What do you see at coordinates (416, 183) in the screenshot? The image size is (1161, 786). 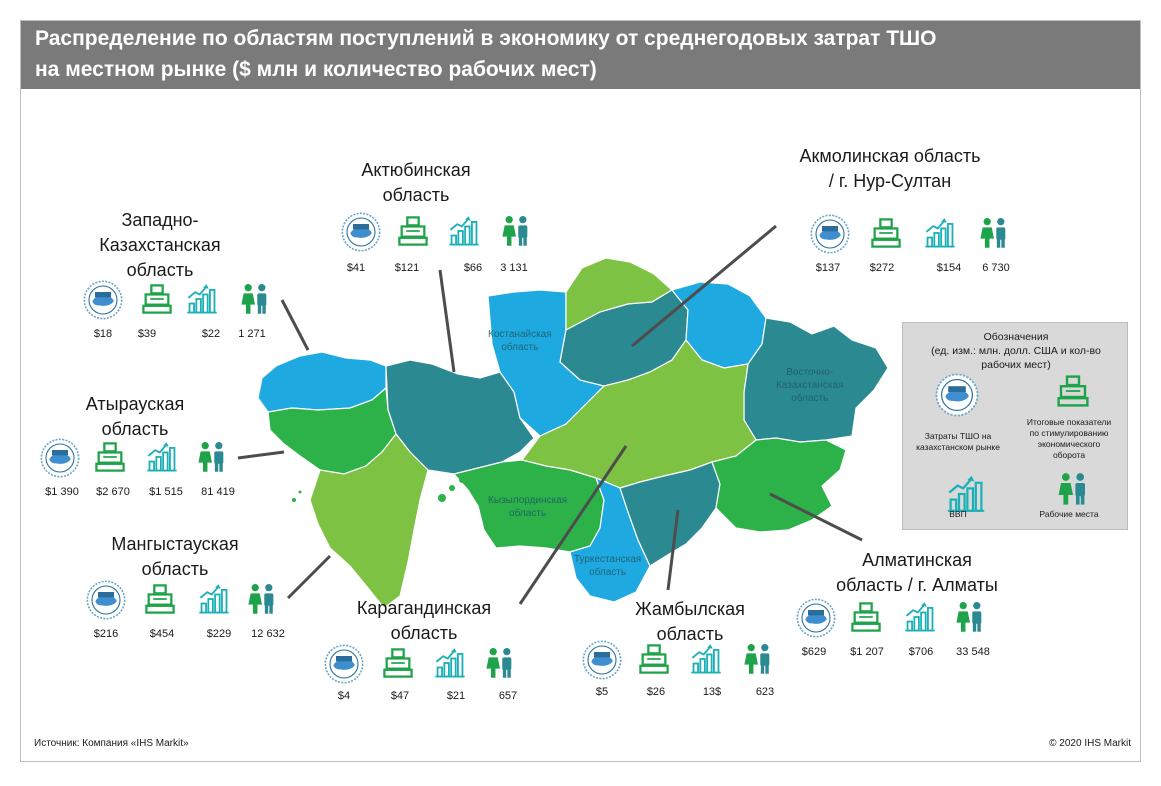 I see `region-name-aktobe: Актюбинская область` at bounding box center [416, 183].